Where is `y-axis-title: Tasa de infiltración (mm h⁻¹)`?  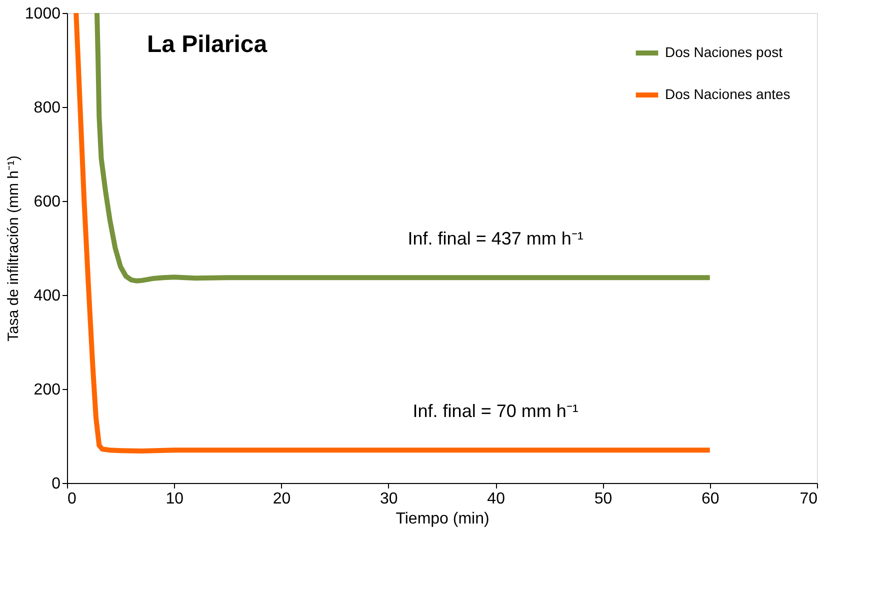
y-axis-title: Tasa de infiltración (mm h⁻¹) is located at coordinates (13, 249).